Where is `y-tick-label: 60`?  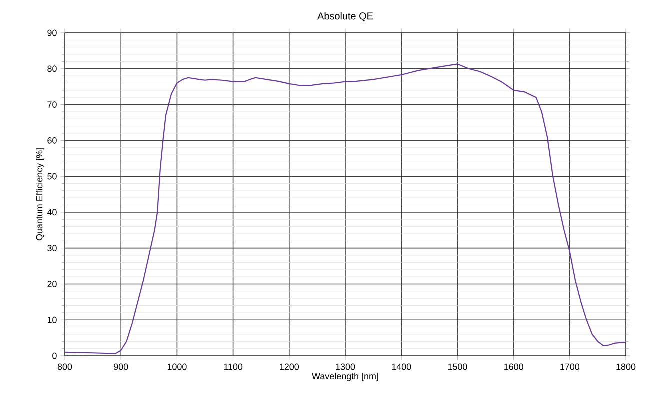
y-tick-label: 60 is located at coordinates (52, 140).